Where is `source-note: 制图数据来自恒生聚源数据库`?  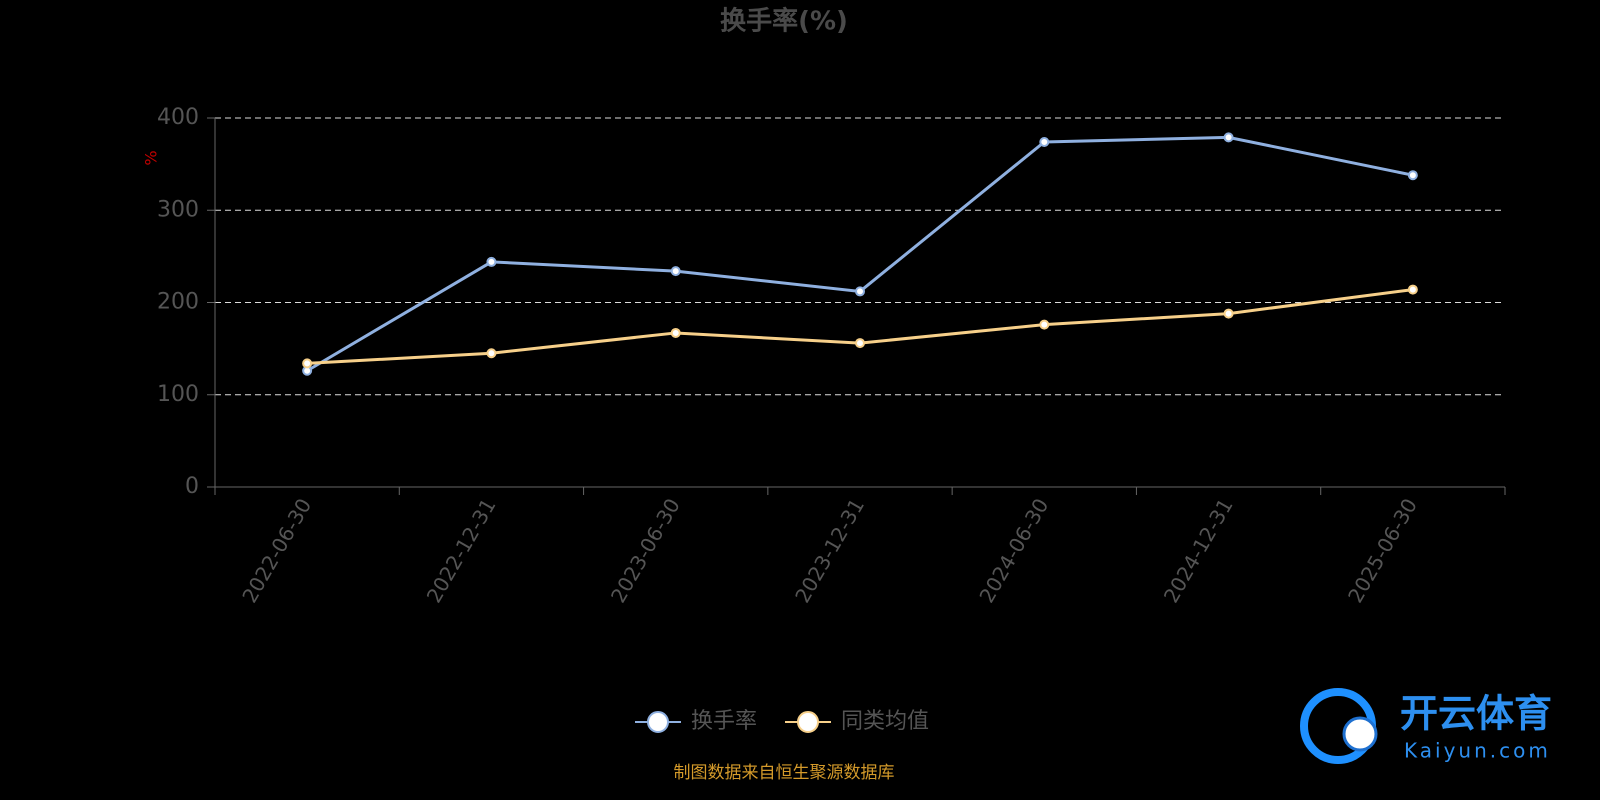
source-note: 制图数据来自恒生聚源数据库 is located at coordinates (784, 773).